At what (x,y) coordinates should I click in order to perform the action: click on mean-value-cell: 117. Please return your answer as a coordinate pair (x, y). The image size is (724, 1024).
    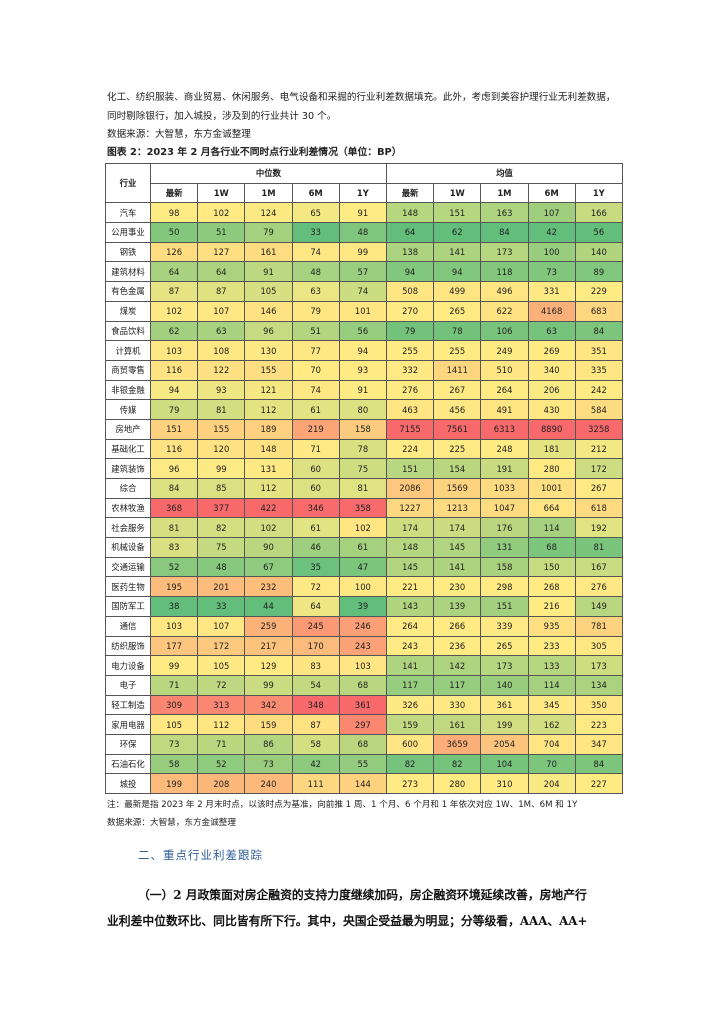
    Looking at the image, I should click on (410, 685).